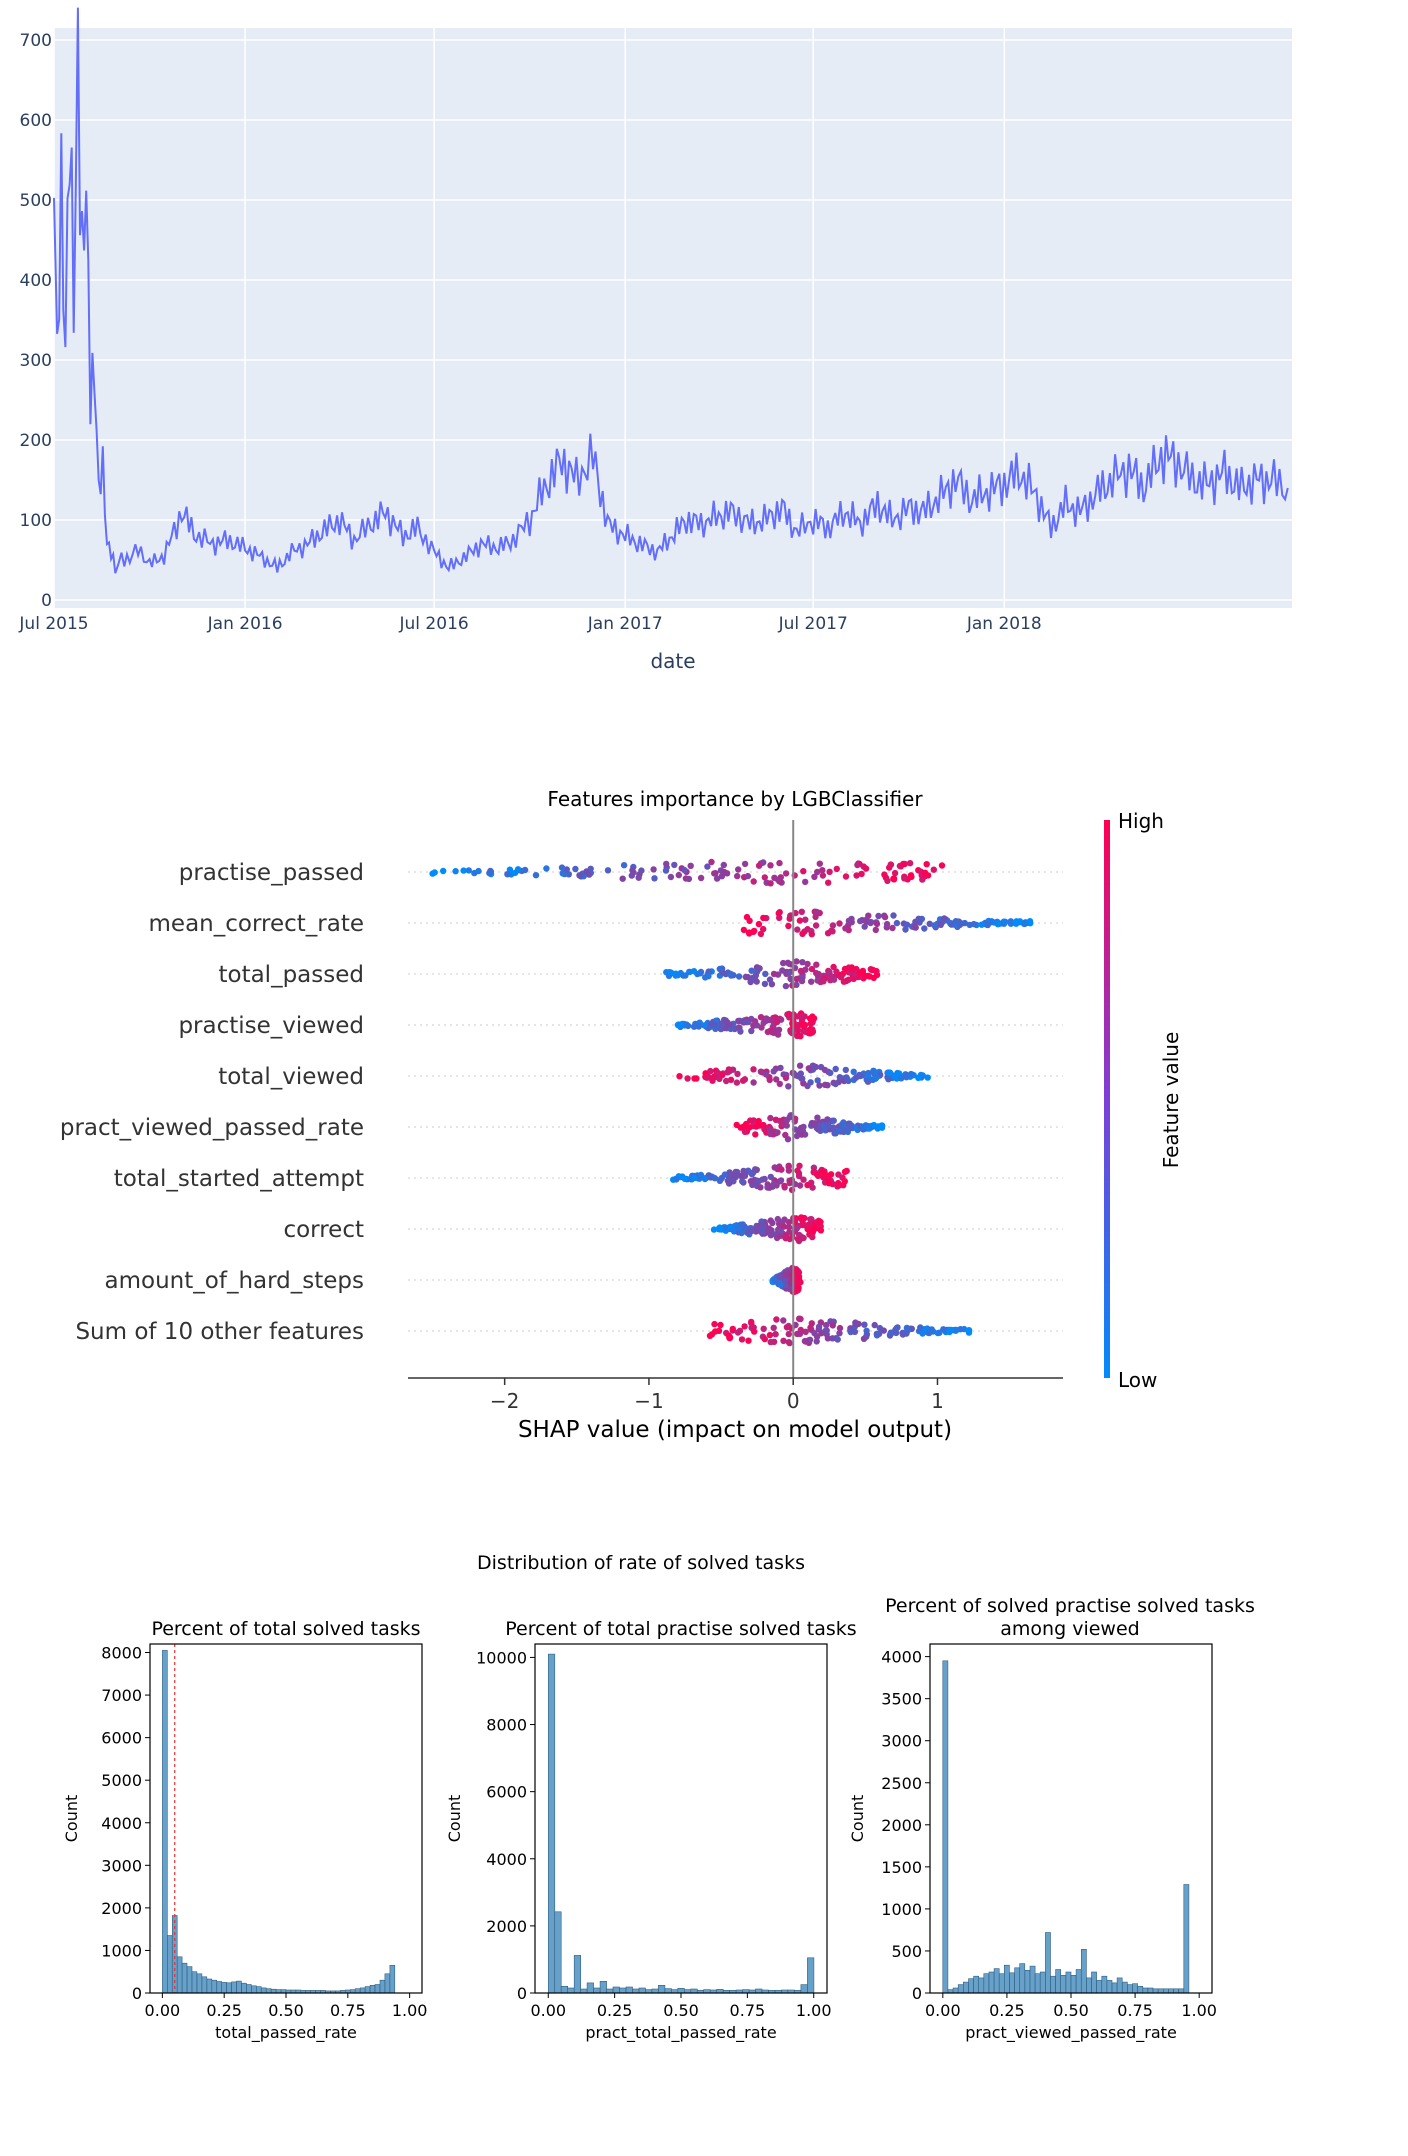 The height and width of the screenshot is (2156, 1408). What do you see at coordinates (901, 1783) in the screenshot?
I see `y-tick-label: 2500` at bounding box center [901, 1783].